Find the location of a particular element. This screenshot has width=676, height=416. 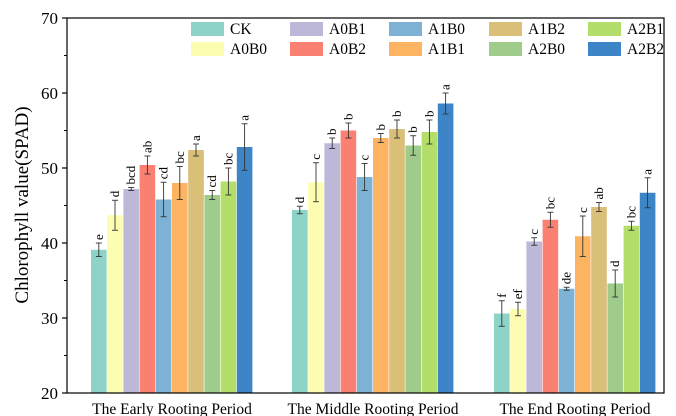

significance-letter: f is located at coordinates (501, 295).